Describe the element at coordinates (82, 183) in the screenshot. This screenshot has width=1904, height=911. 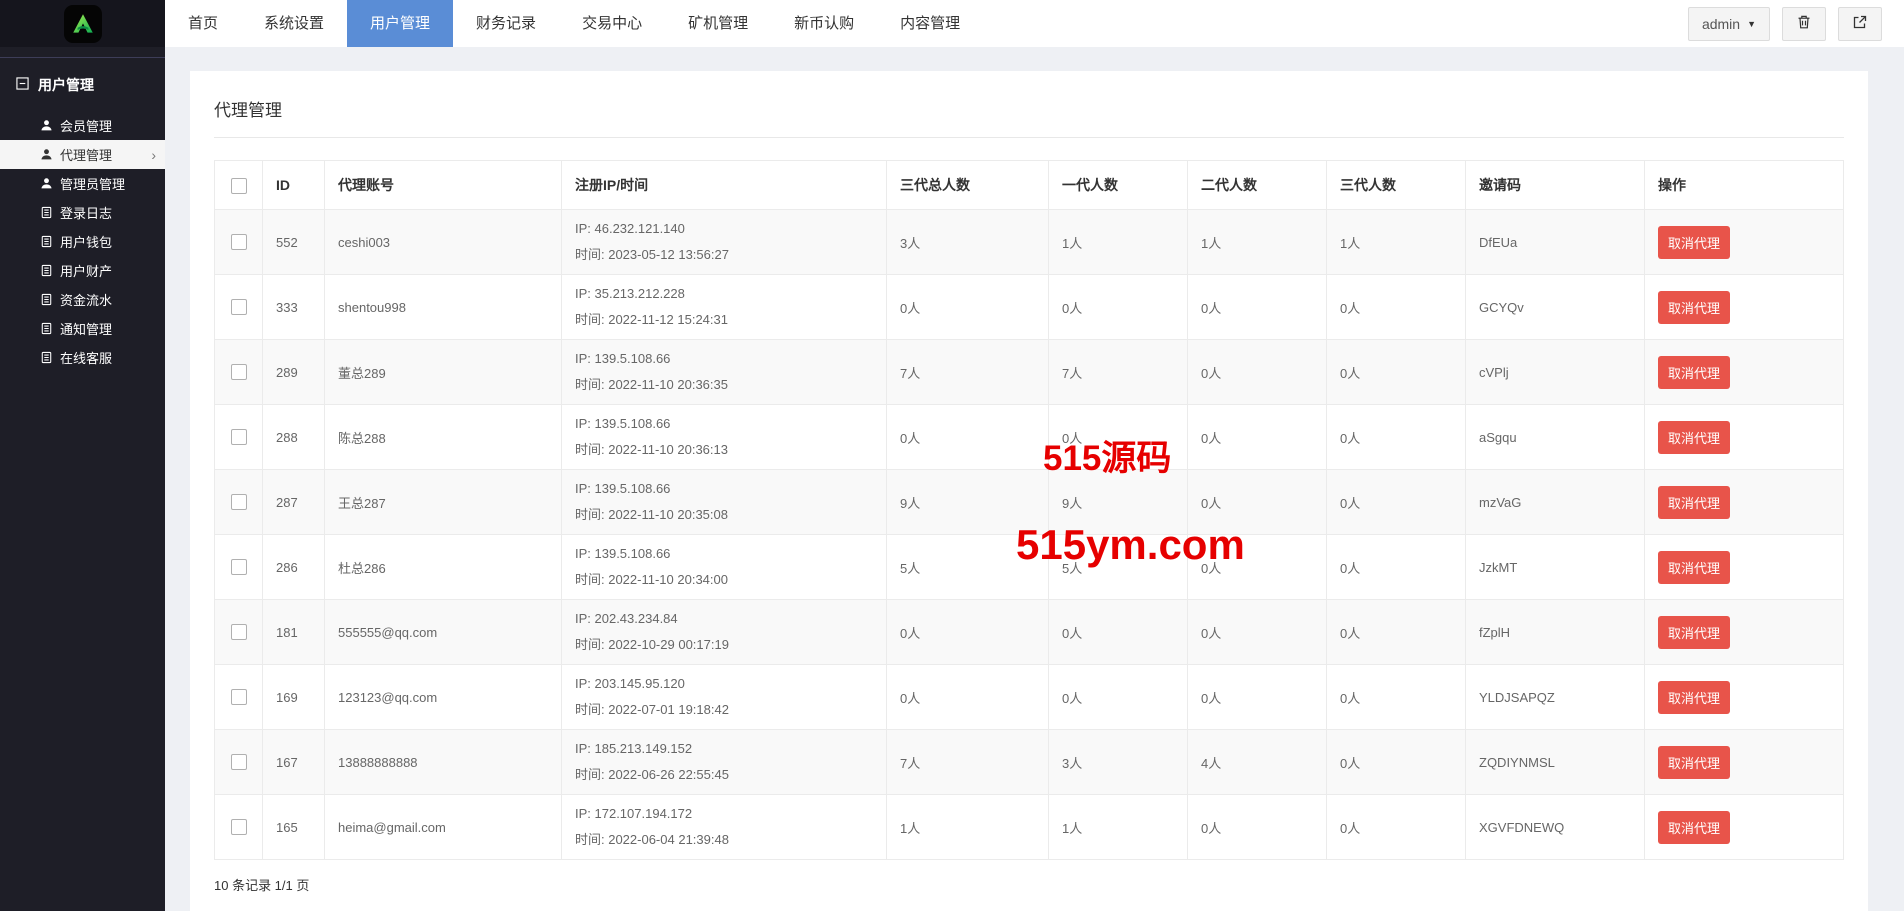
I see `sidebar-item-2: 管理员管理›` at that location.